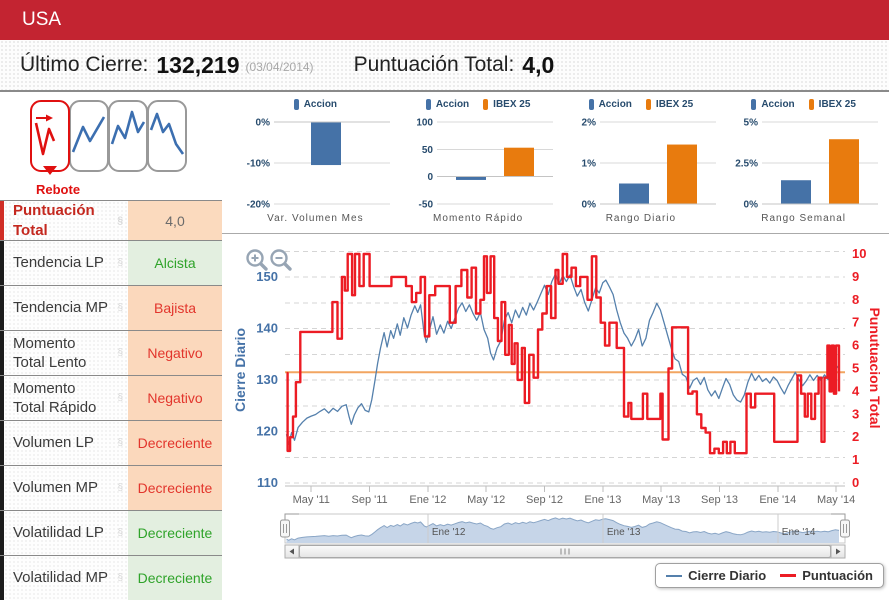  I want to click on navigator-right-handle, so click(845, 528).